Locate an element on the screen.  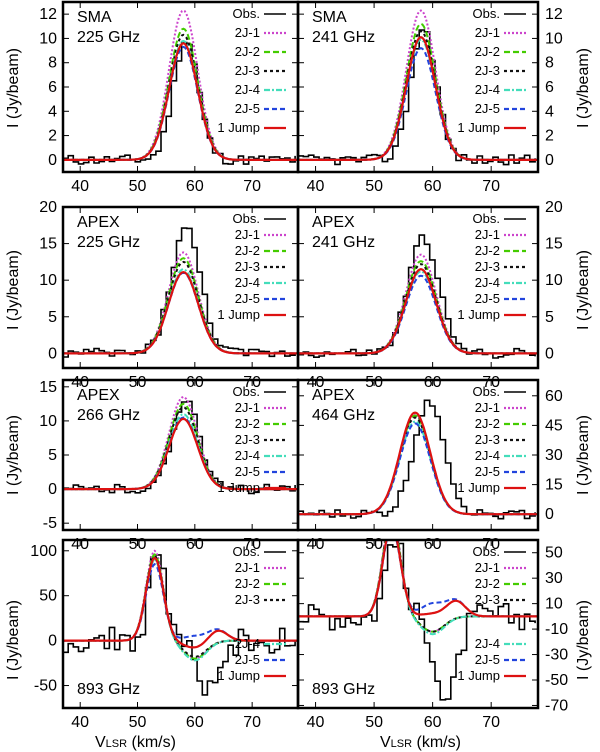
y-tick-label: 30 is located at coordinates (554, 578).